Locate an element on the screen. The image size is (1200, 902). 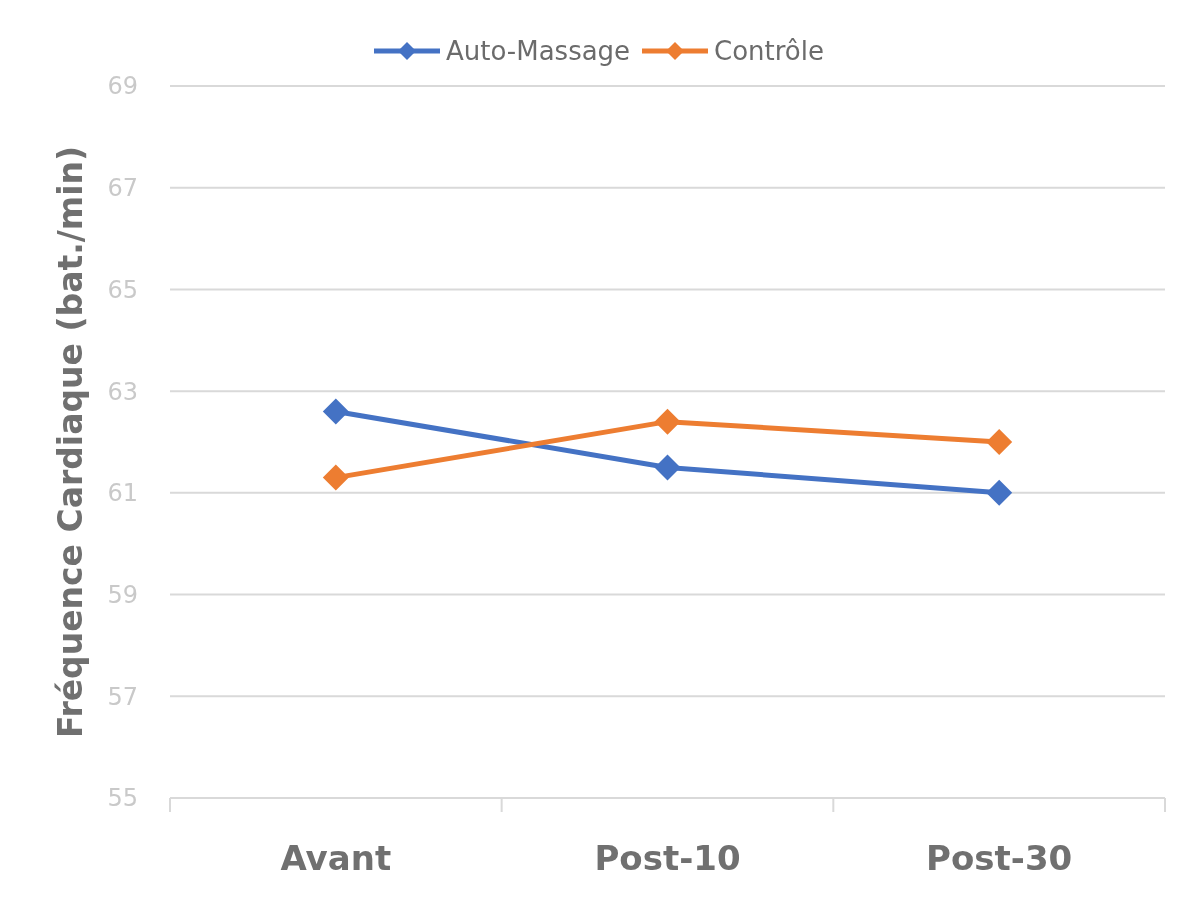
legend-label: Auto-Massage is located at coordinates (538, 51).